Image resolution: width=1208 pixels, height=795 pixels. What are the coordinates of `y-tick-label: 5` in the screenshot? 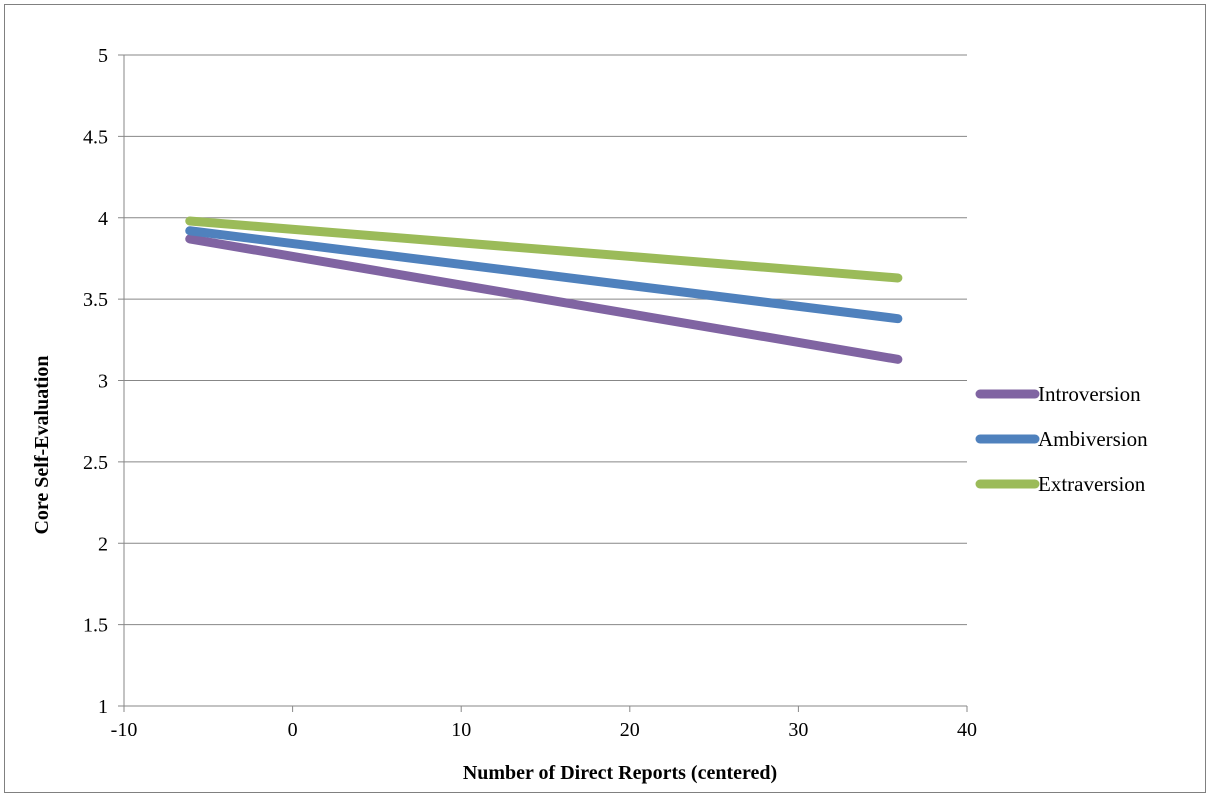 It's located at (103, 56).